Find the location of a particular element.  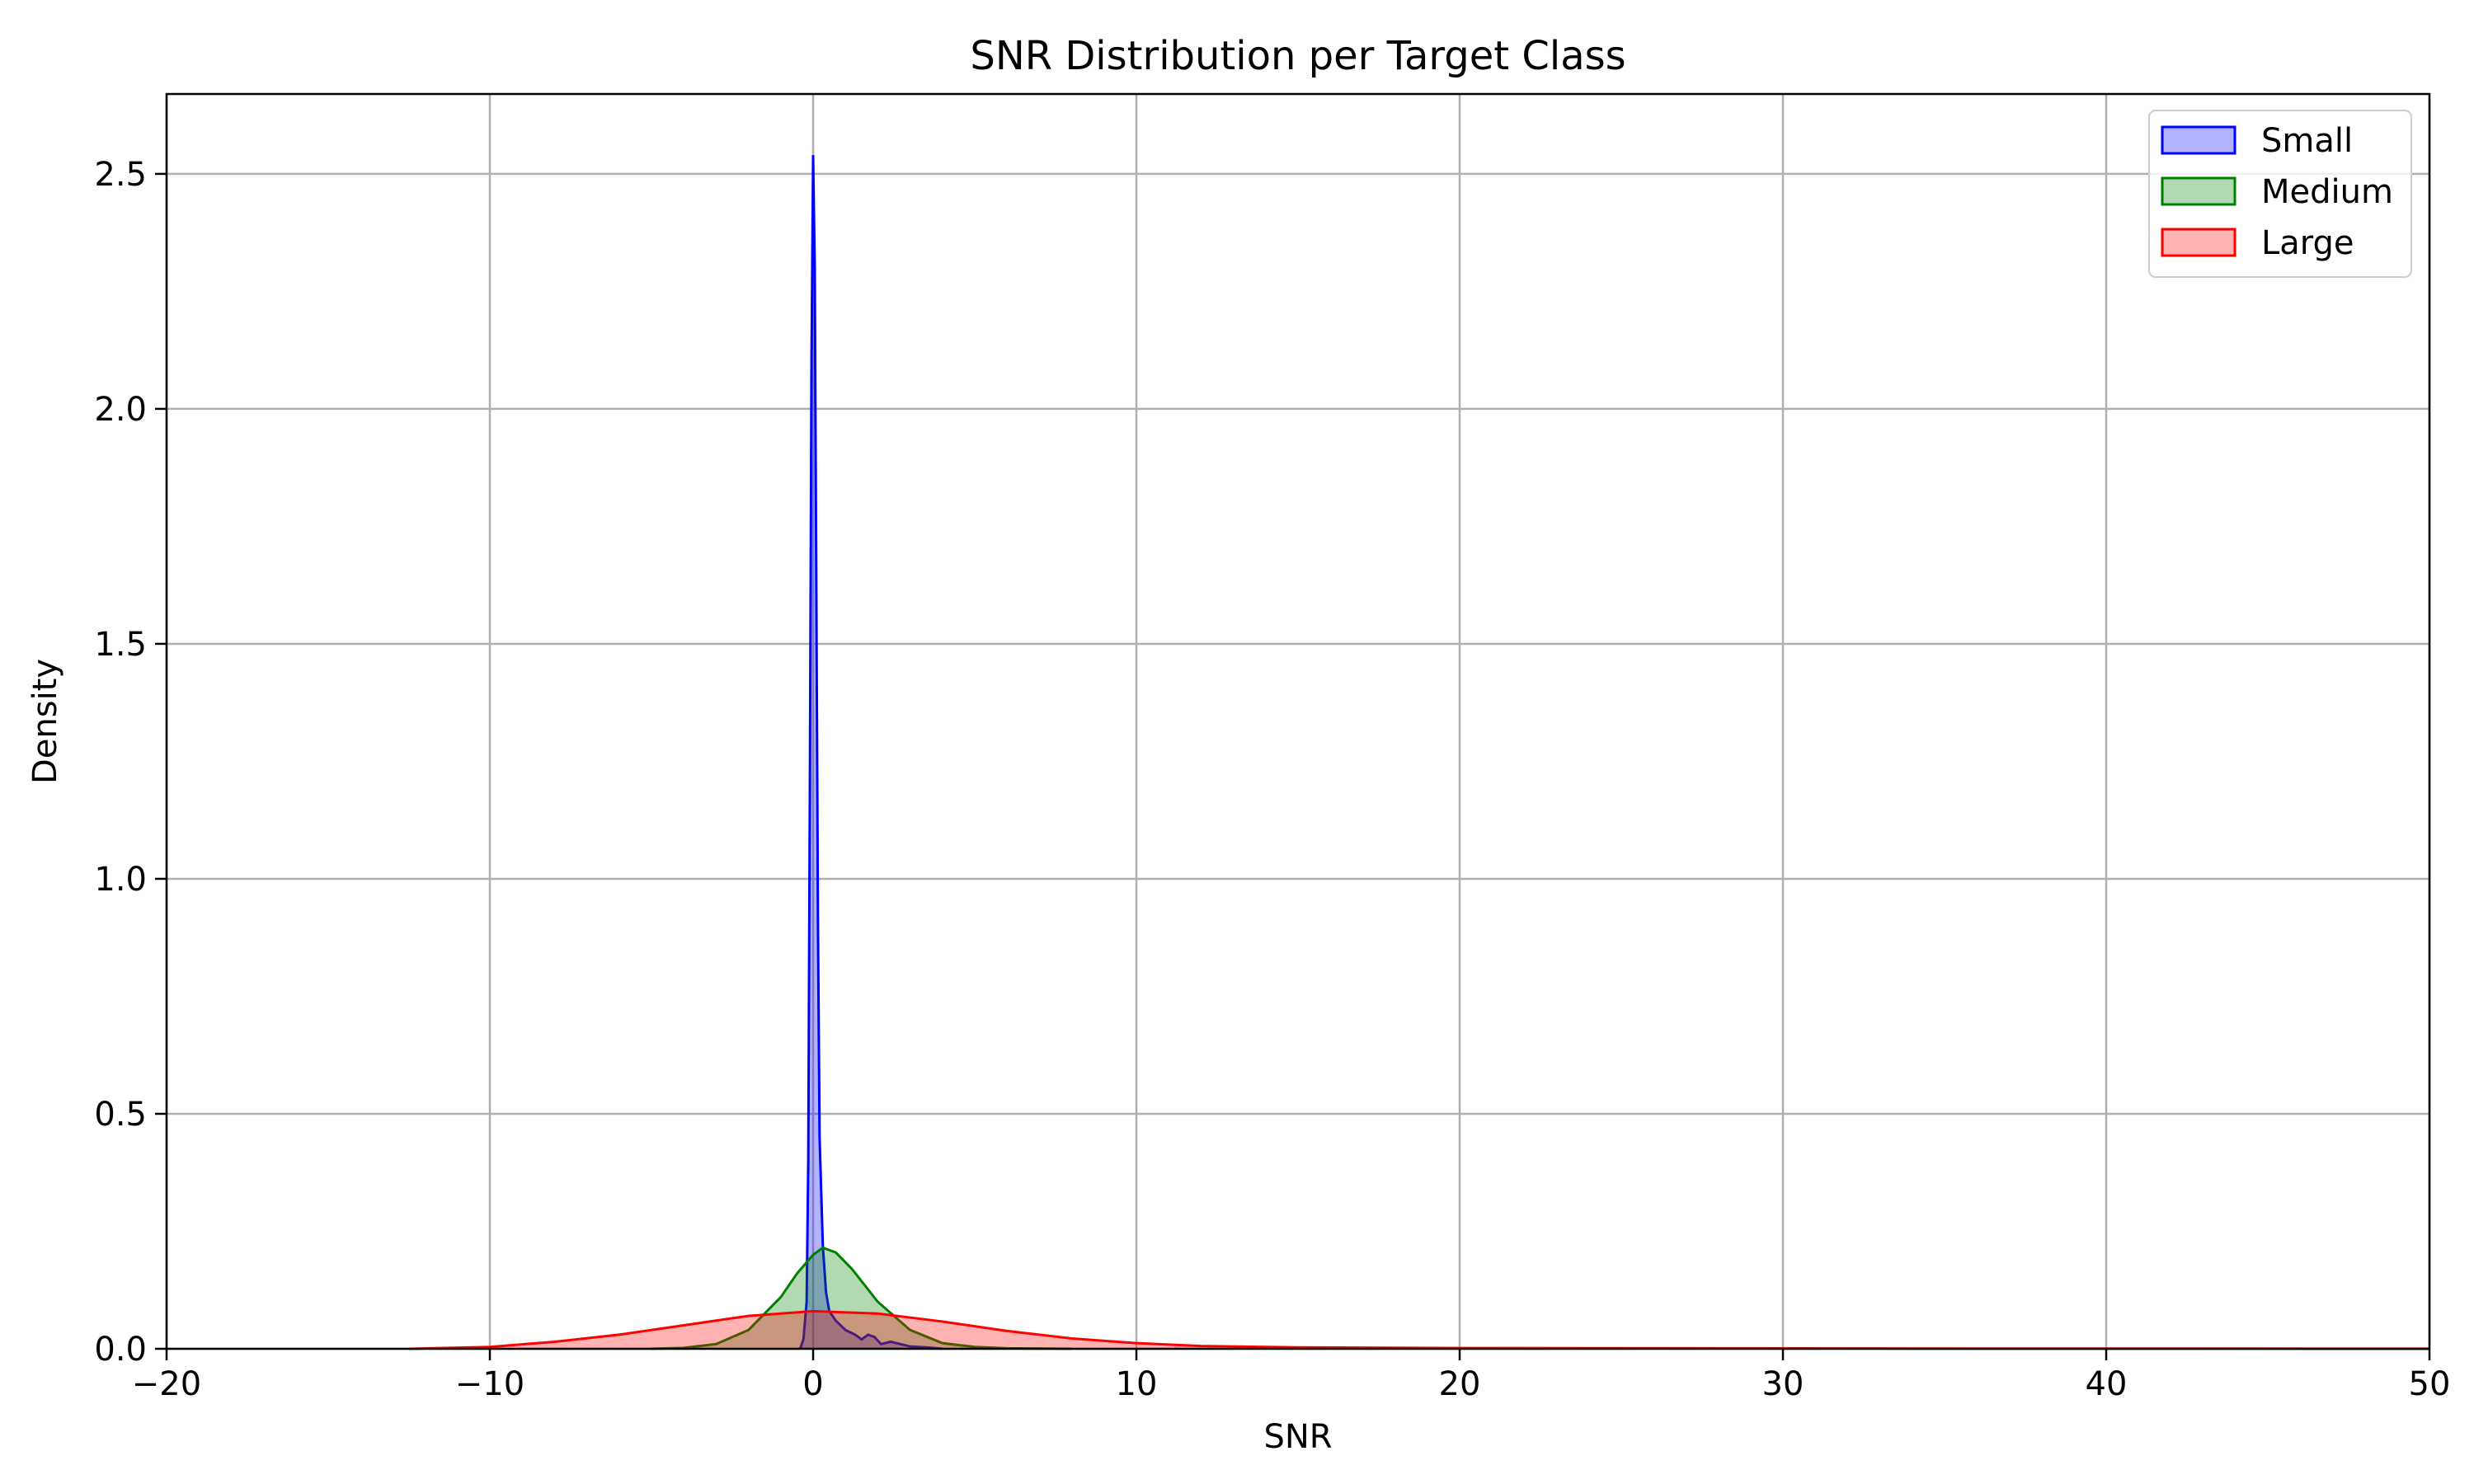

legend: Small Medium Large is located at coordinates (2280, 194).